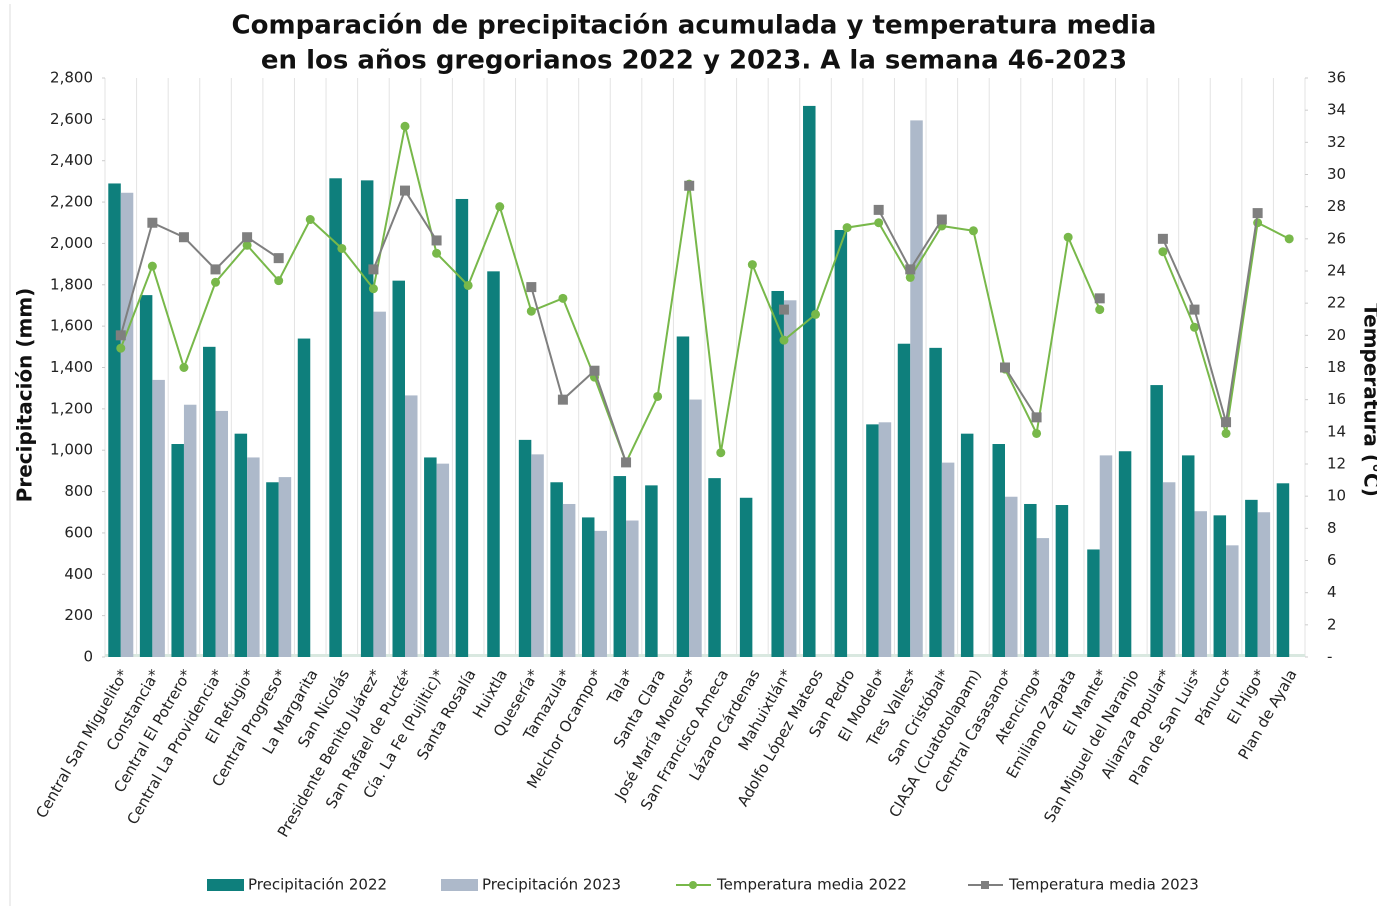  I want to click on y-tick-label: 1,200, so click(71, 408).